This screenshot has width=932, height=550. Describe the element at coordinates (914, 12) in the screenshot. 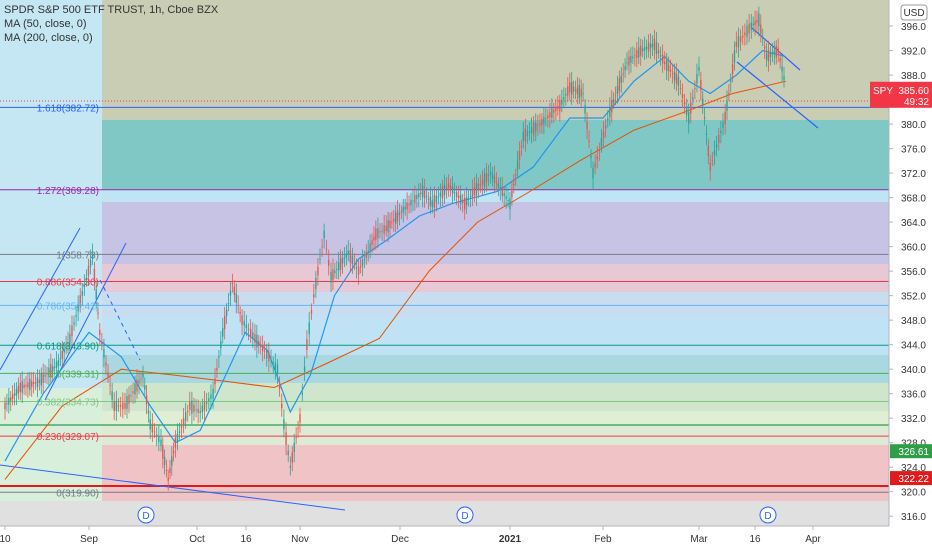

I see `currency-button: USD` at that location.